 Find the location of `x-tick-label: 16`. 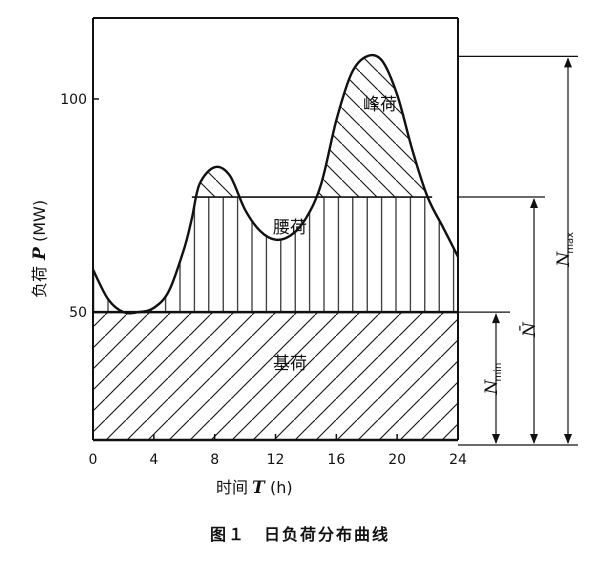

x-tick-label: 16 is located at coordinates (336, 460).